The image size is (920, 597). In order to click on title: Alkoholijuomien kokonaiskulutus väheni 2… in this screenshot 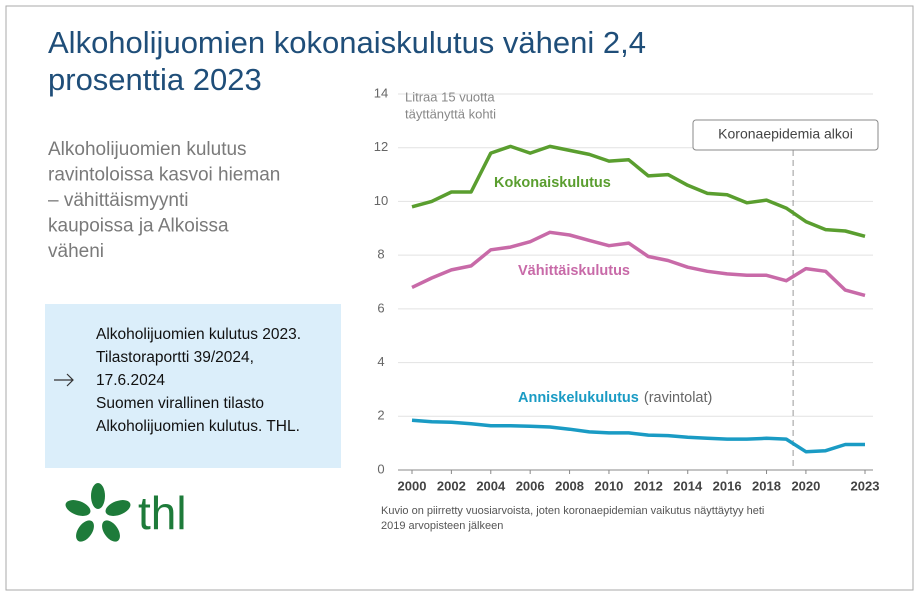, I will do `click(347, 42)`.